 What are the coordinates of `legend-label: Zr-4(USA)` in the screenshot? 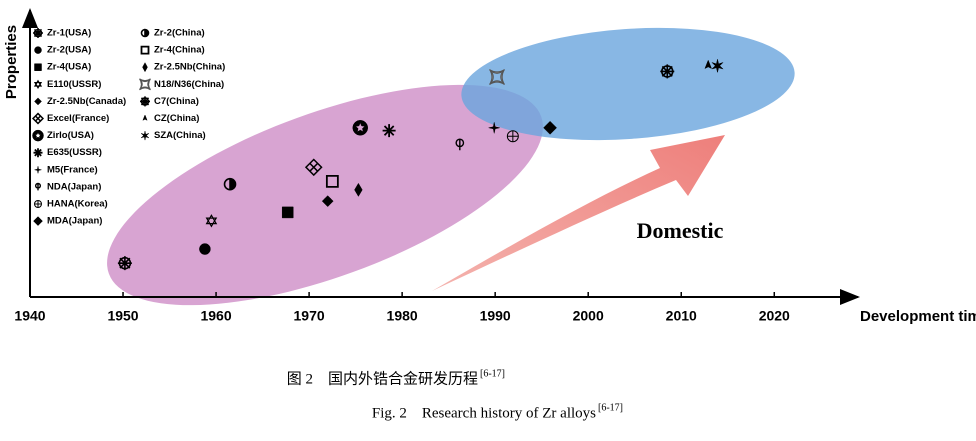 It's located at (69, 67).